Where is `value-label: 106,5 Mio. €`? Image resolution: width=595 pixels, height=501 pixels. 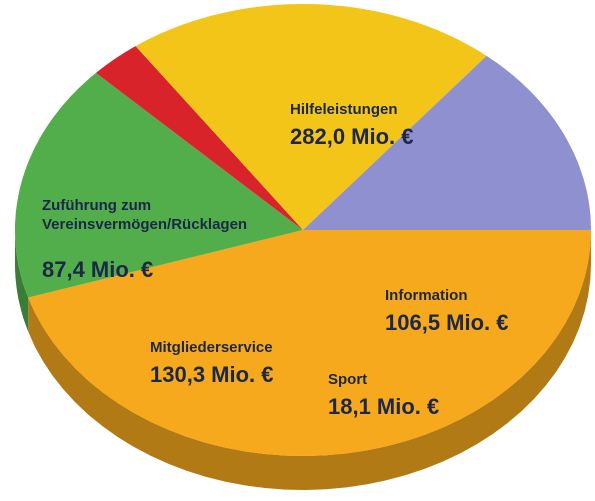 value-label: 106,5 Mio. € is located at coordinates (447, 322).